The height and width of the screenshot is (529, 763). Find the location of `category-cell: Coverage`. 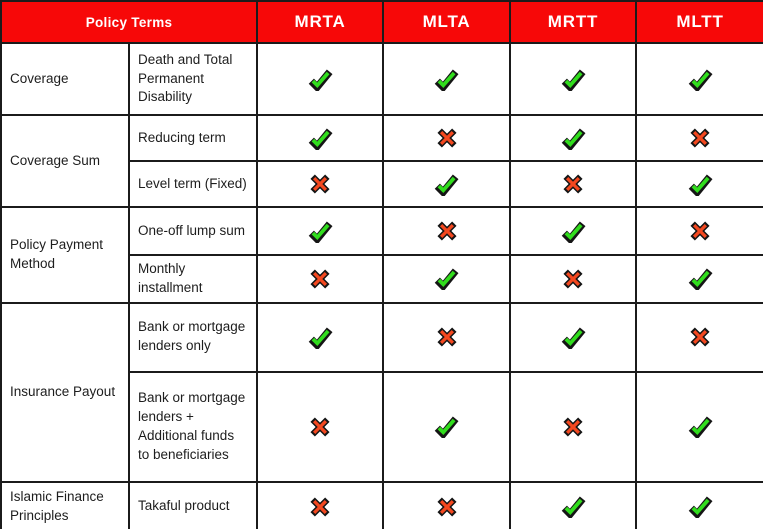

category-cell: Coverage is located at coordinates (65, 79).